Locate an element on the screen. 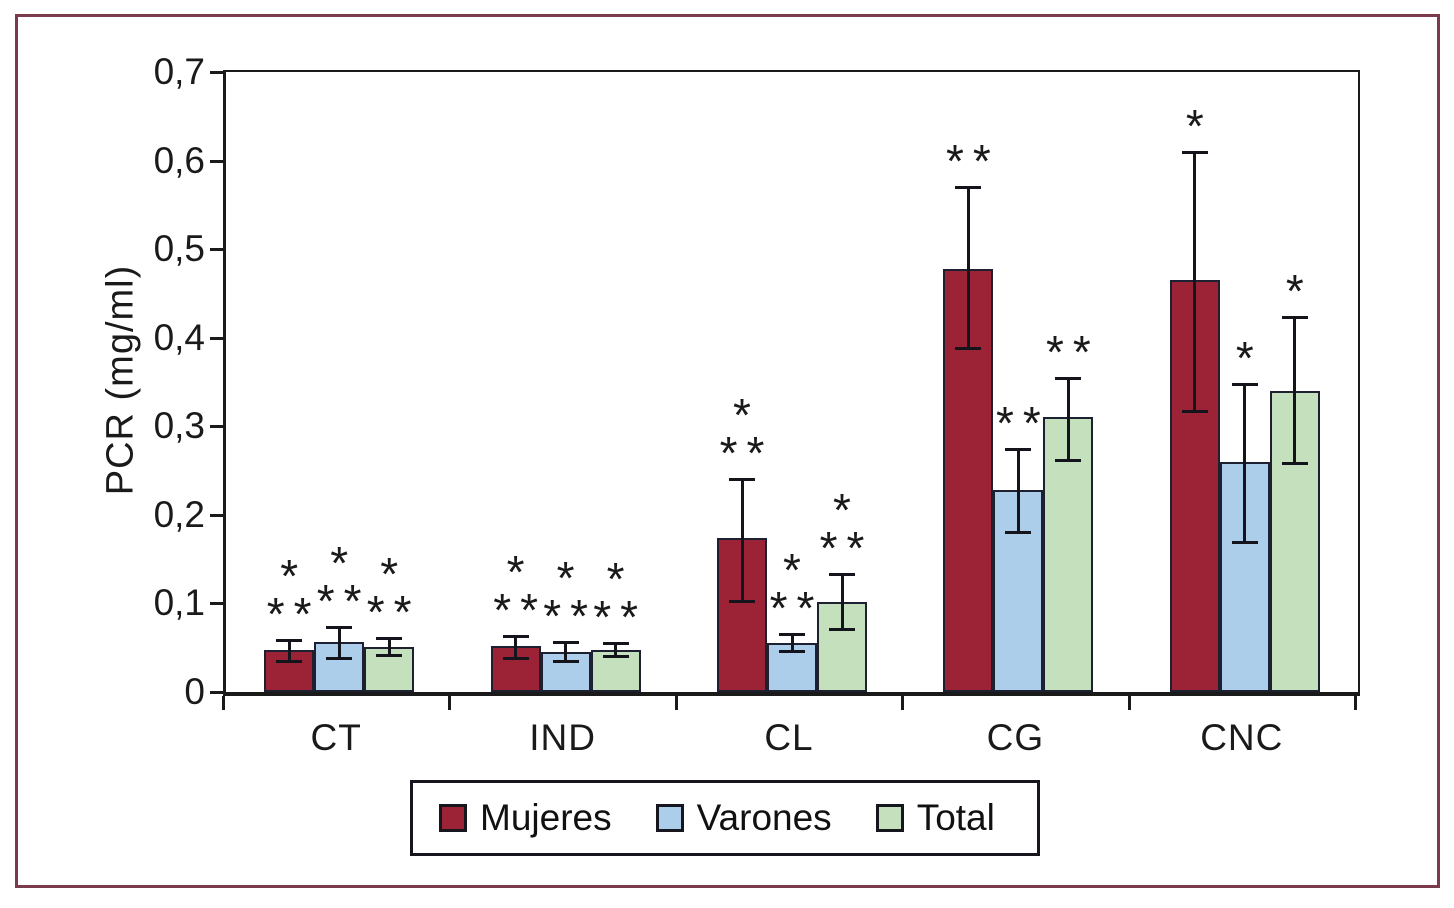 The image size is (1454, 908). y-tick-label: 0,7 is located at coordinates (179, 71).